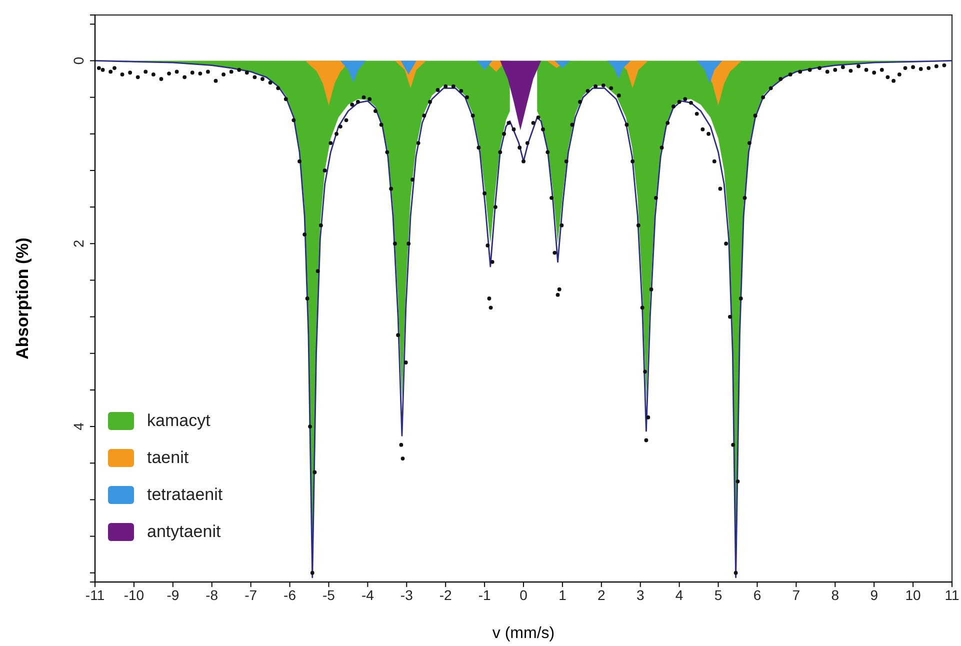  What do you see at coordinates (329, 594) in the screenshot?
I see `x-tick-label: -5` at bounding box center [329, 594].